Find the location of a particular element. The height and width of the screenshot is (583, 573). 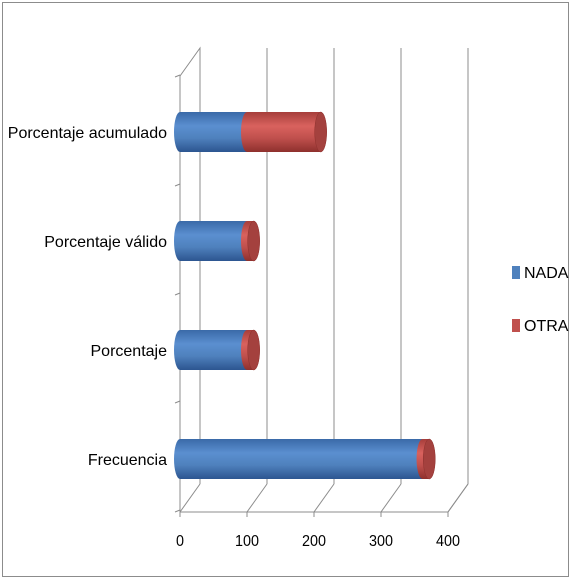

x-tick-label: 400 is located at coordinates (448, 541).